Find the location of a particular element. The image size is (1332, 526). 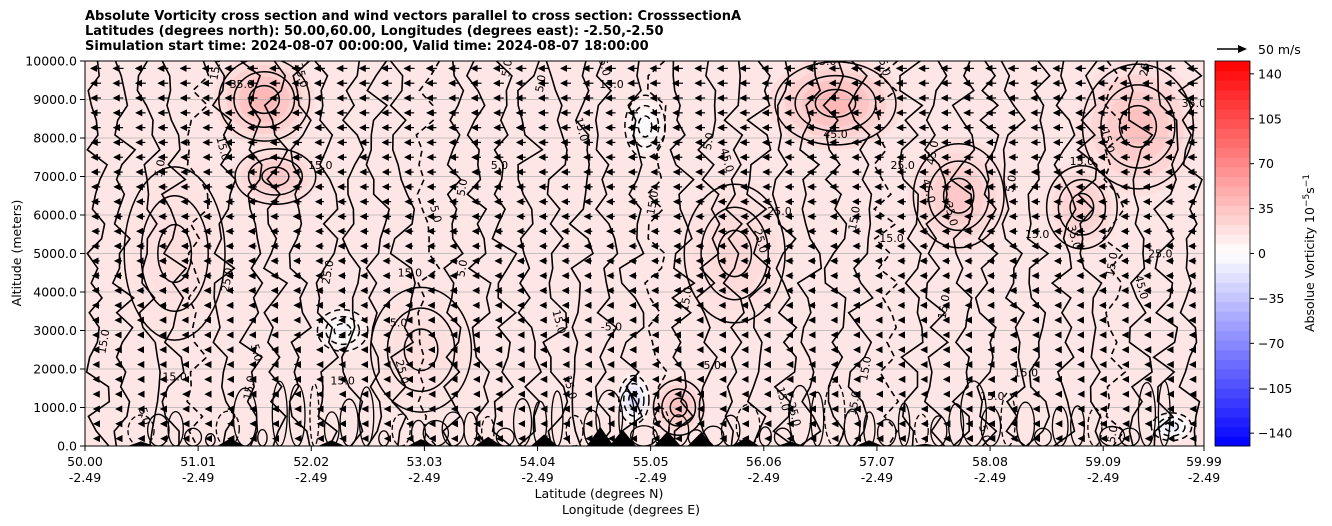

vorticity-blob is located at coordinates (835, 103).